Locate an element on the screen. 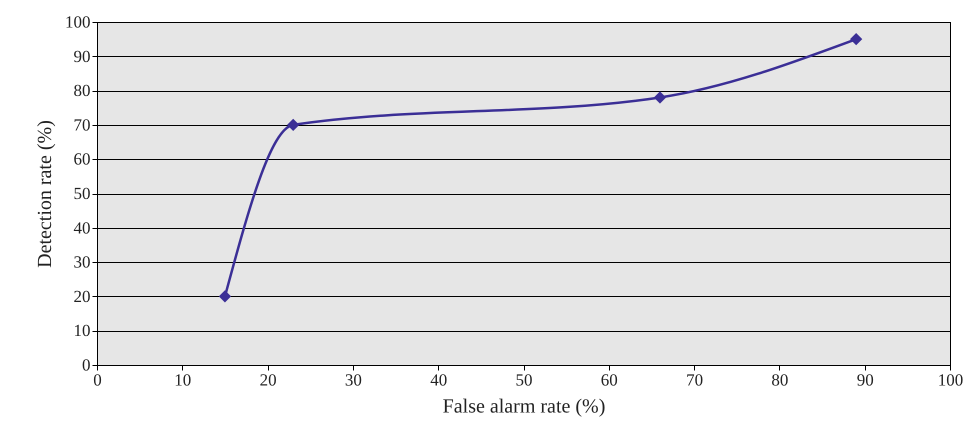 Image resolution: width=966 pixels, height=432 pixels. y-tick-label: 90 is located at coordinates (82, 56).